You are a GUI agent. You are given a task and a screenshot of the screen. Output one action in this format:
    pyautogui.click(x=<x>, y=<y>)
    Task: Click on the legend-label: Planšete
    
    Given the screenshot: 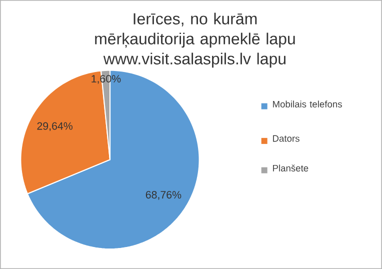 What is the action you would take?
    pyautogui.click(x=290, y=168)
    